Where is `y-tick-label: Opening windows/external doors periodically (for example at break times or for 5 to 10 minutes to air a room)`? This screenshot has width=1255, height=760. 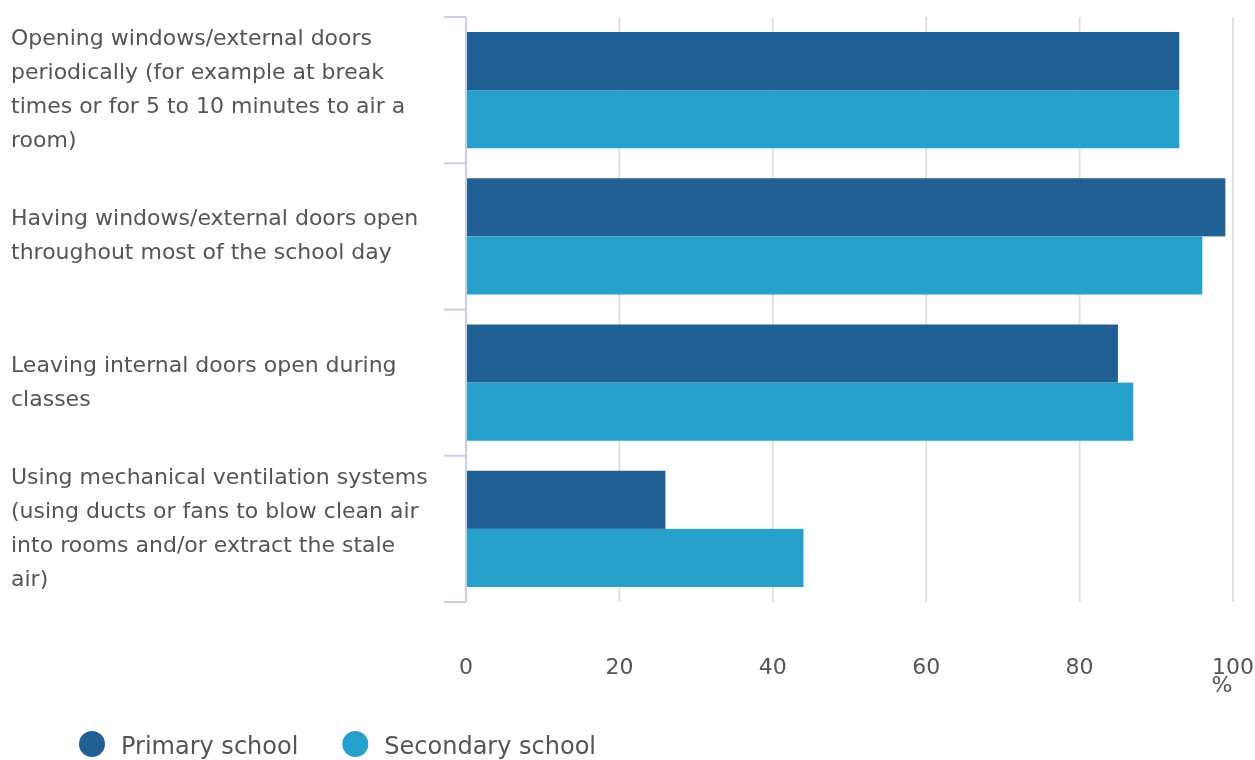 y-tick-label: Opening windows/external doors periodically (for example at break times or for 5 to 10 minutes to air a room) is located at coordinates (208, 89).